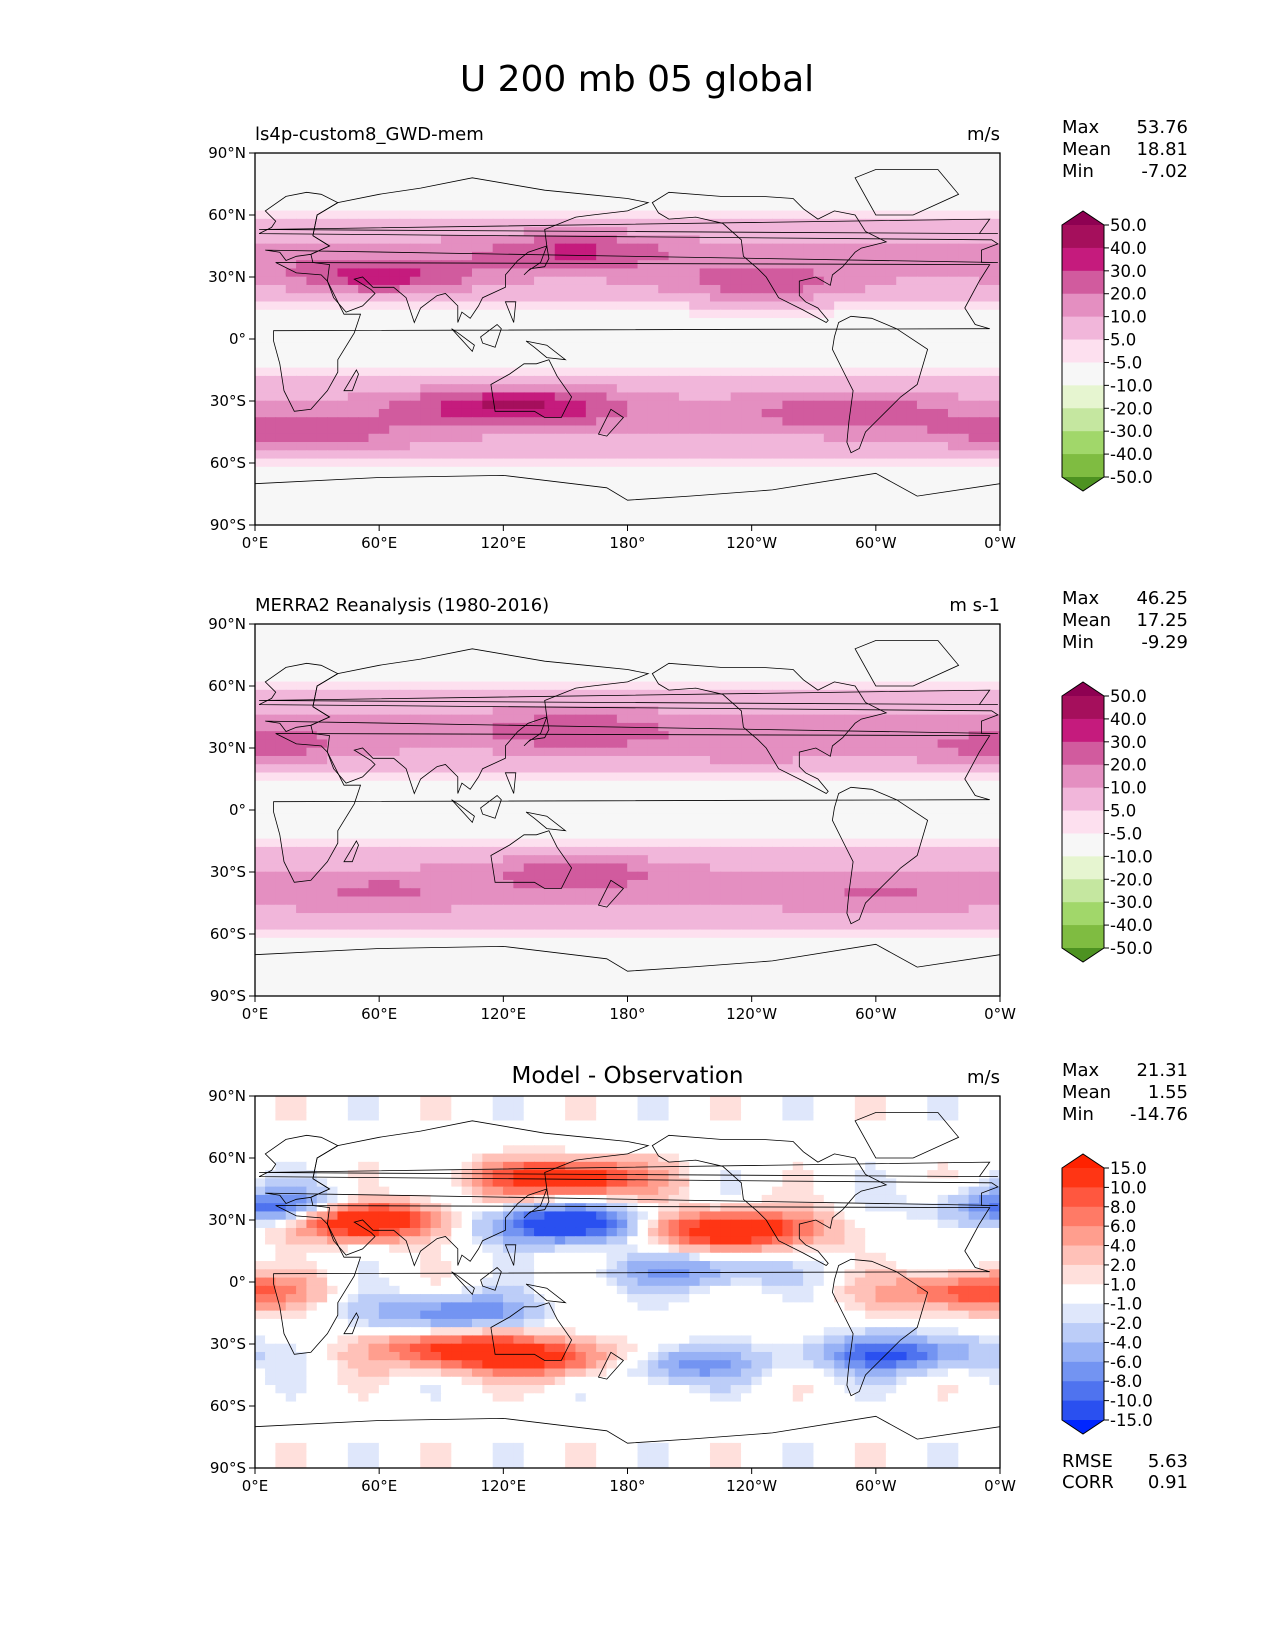  What do you see at coordinates (1164, 171) in the screenshot?
I see `stat-value: -7.02` at bounding box center [1164, 171].